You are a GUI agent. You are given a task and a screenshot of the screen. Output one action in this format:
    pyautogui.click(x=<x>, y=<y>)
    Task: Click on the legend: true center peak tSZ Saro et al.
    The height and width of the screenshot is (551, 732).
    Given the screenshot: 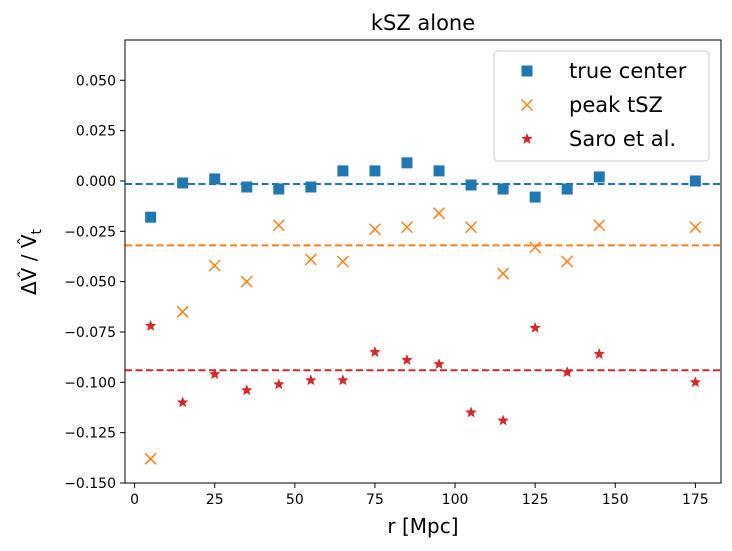 What is the action you would take?
    pyautogui.click(x=601, y=106)
    